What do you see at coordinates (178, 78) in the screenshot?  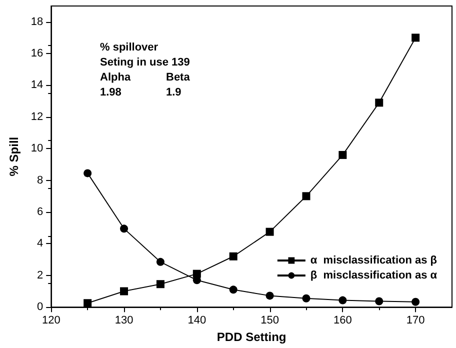 I see `annotation: Beta` at bounding box center [178, 78].